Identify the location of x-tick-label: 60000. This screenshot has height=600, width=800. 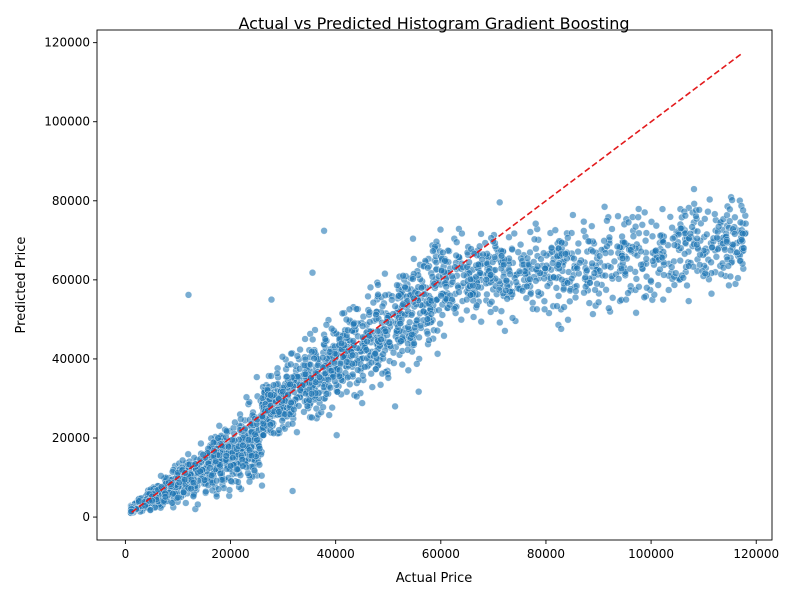
(441, 554).